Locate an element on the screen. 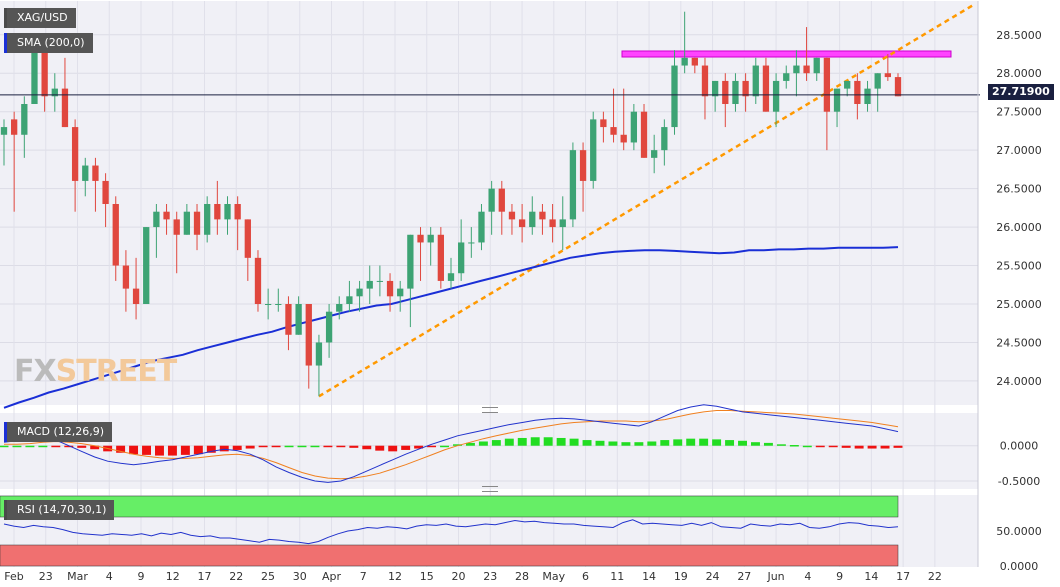  rsi-label: RSI (14,70,30,1) is located at coordinates (59, 510).